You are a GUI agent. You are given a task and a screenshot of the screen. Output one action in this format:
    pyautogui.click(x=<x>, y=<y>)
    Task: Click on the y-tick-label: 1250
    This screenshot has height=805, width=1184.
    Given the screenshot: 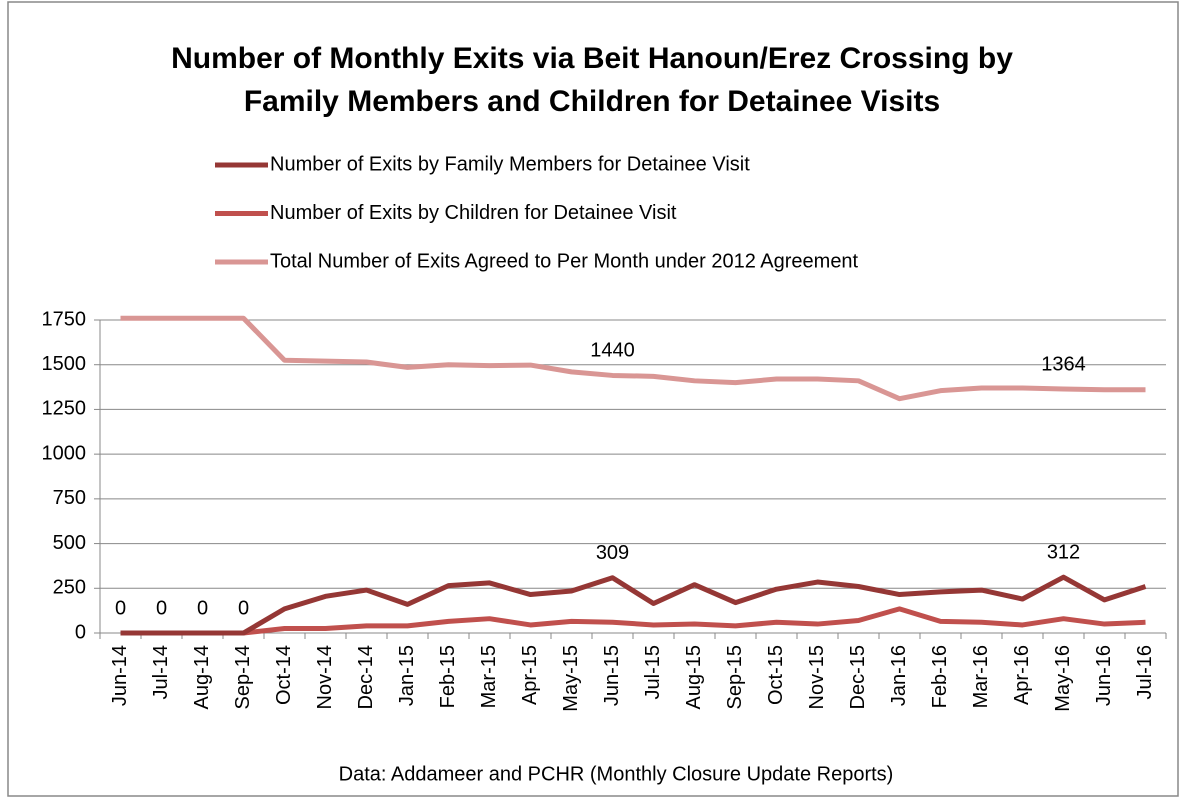 What is the action you would take?
    pyautogui.click(x=64, y=409)
    